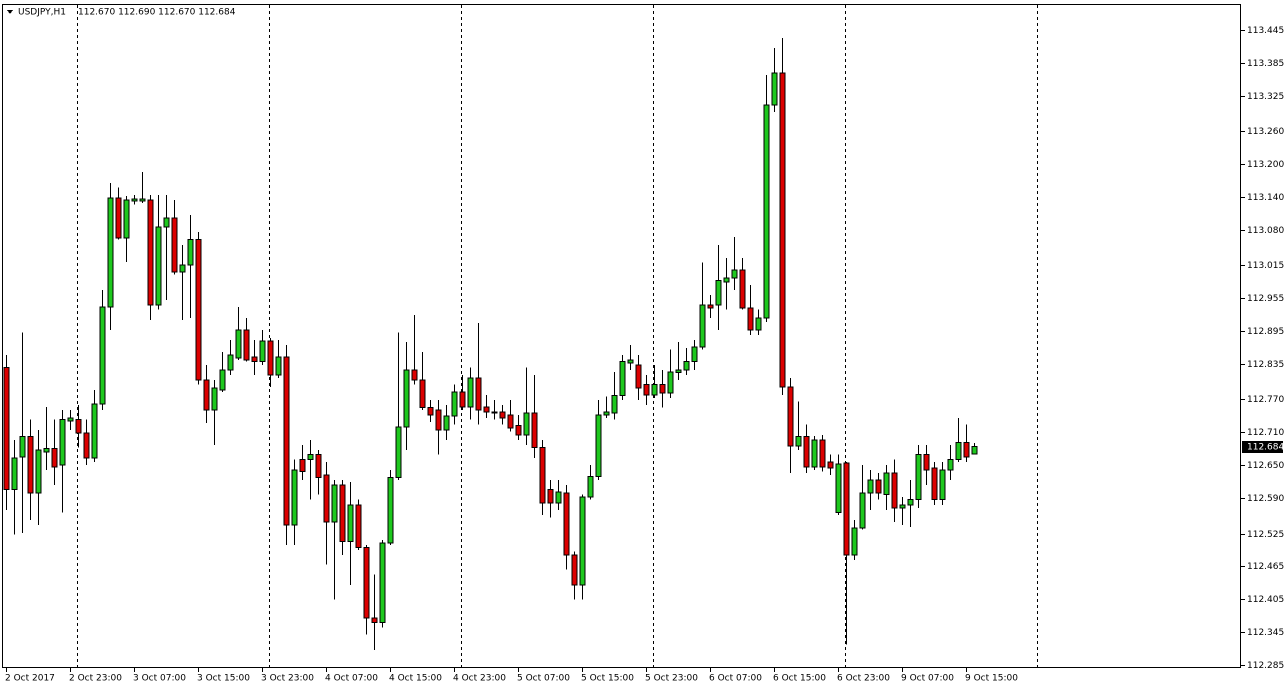  What do you see at coordinates (223, 679) in the screenshot?
I see `x-tick-label: 3 Oct 15:00` at bounding box center [223, 679].